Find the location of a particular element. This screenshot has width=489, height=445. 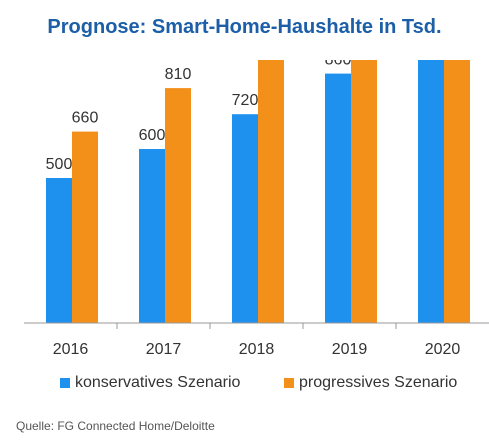

bar-progressiv-2017 is located at coordinates (178, 205).